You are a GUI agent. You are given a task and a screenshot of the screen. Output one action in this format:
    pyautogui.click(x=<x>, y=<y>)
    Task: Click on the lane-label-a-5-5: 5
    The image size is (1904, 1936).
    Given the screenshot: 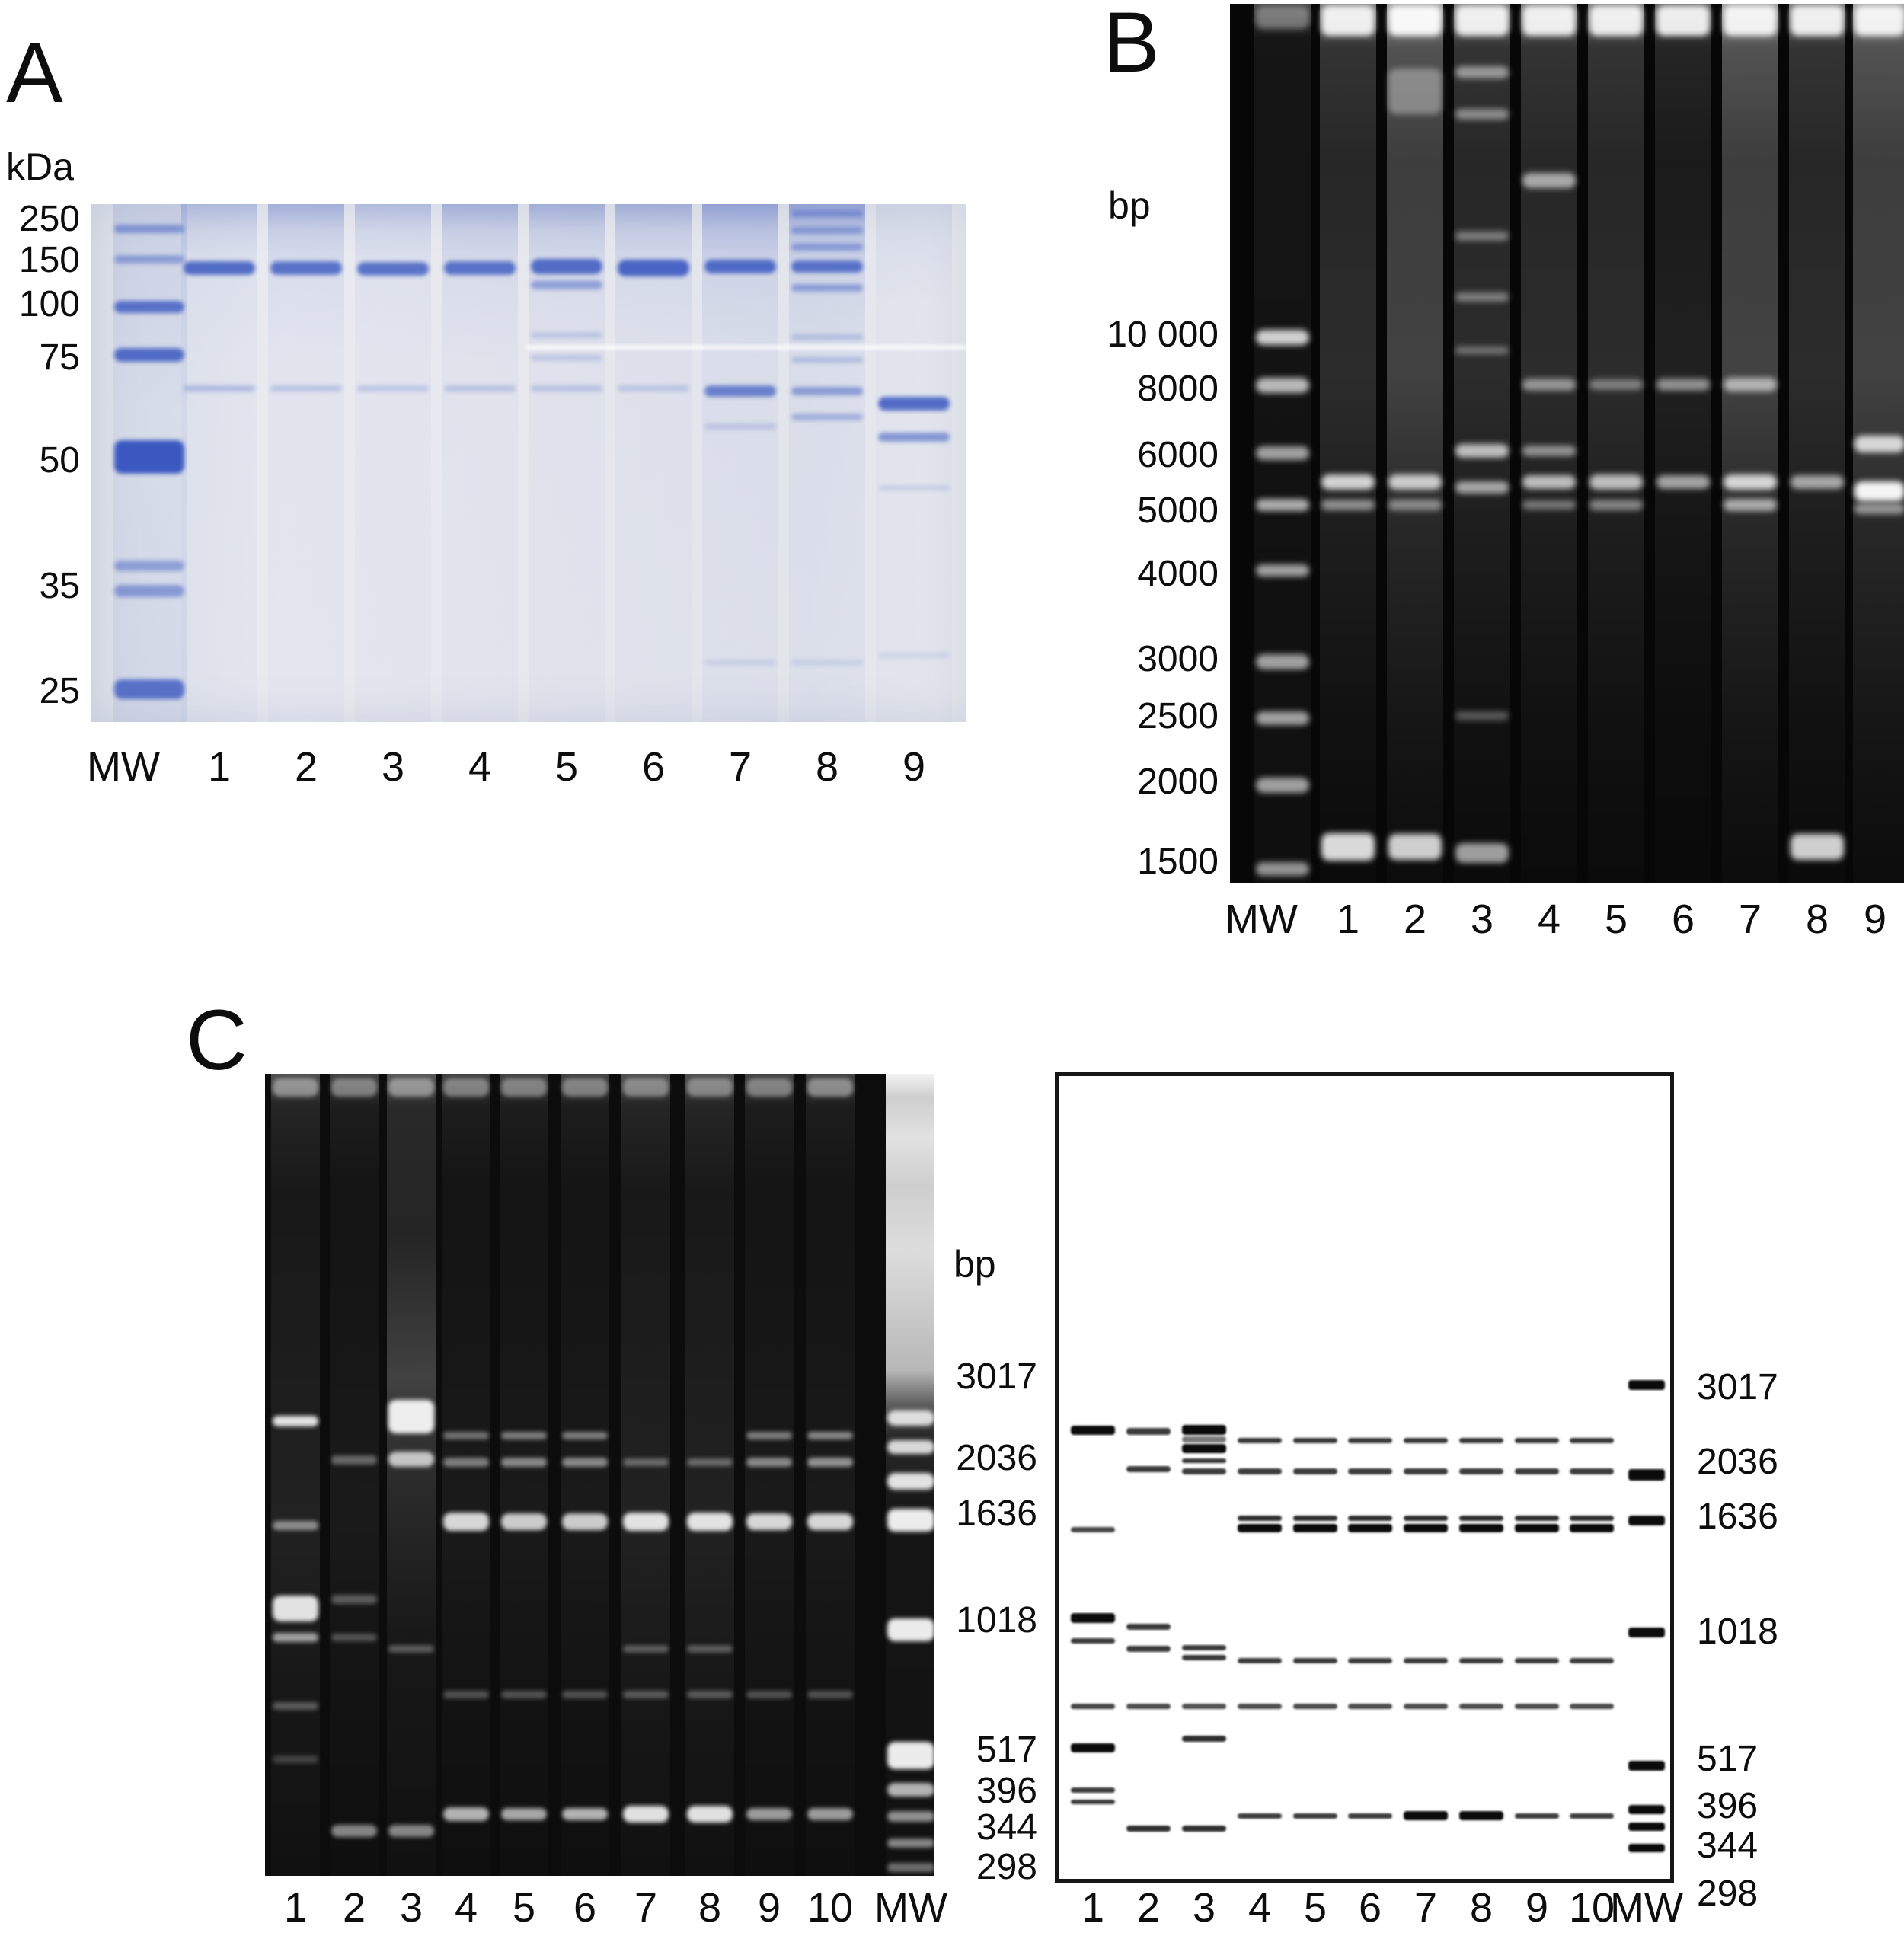 What is the action you would take?
    pyautogui.click(x=566, y=767)
    